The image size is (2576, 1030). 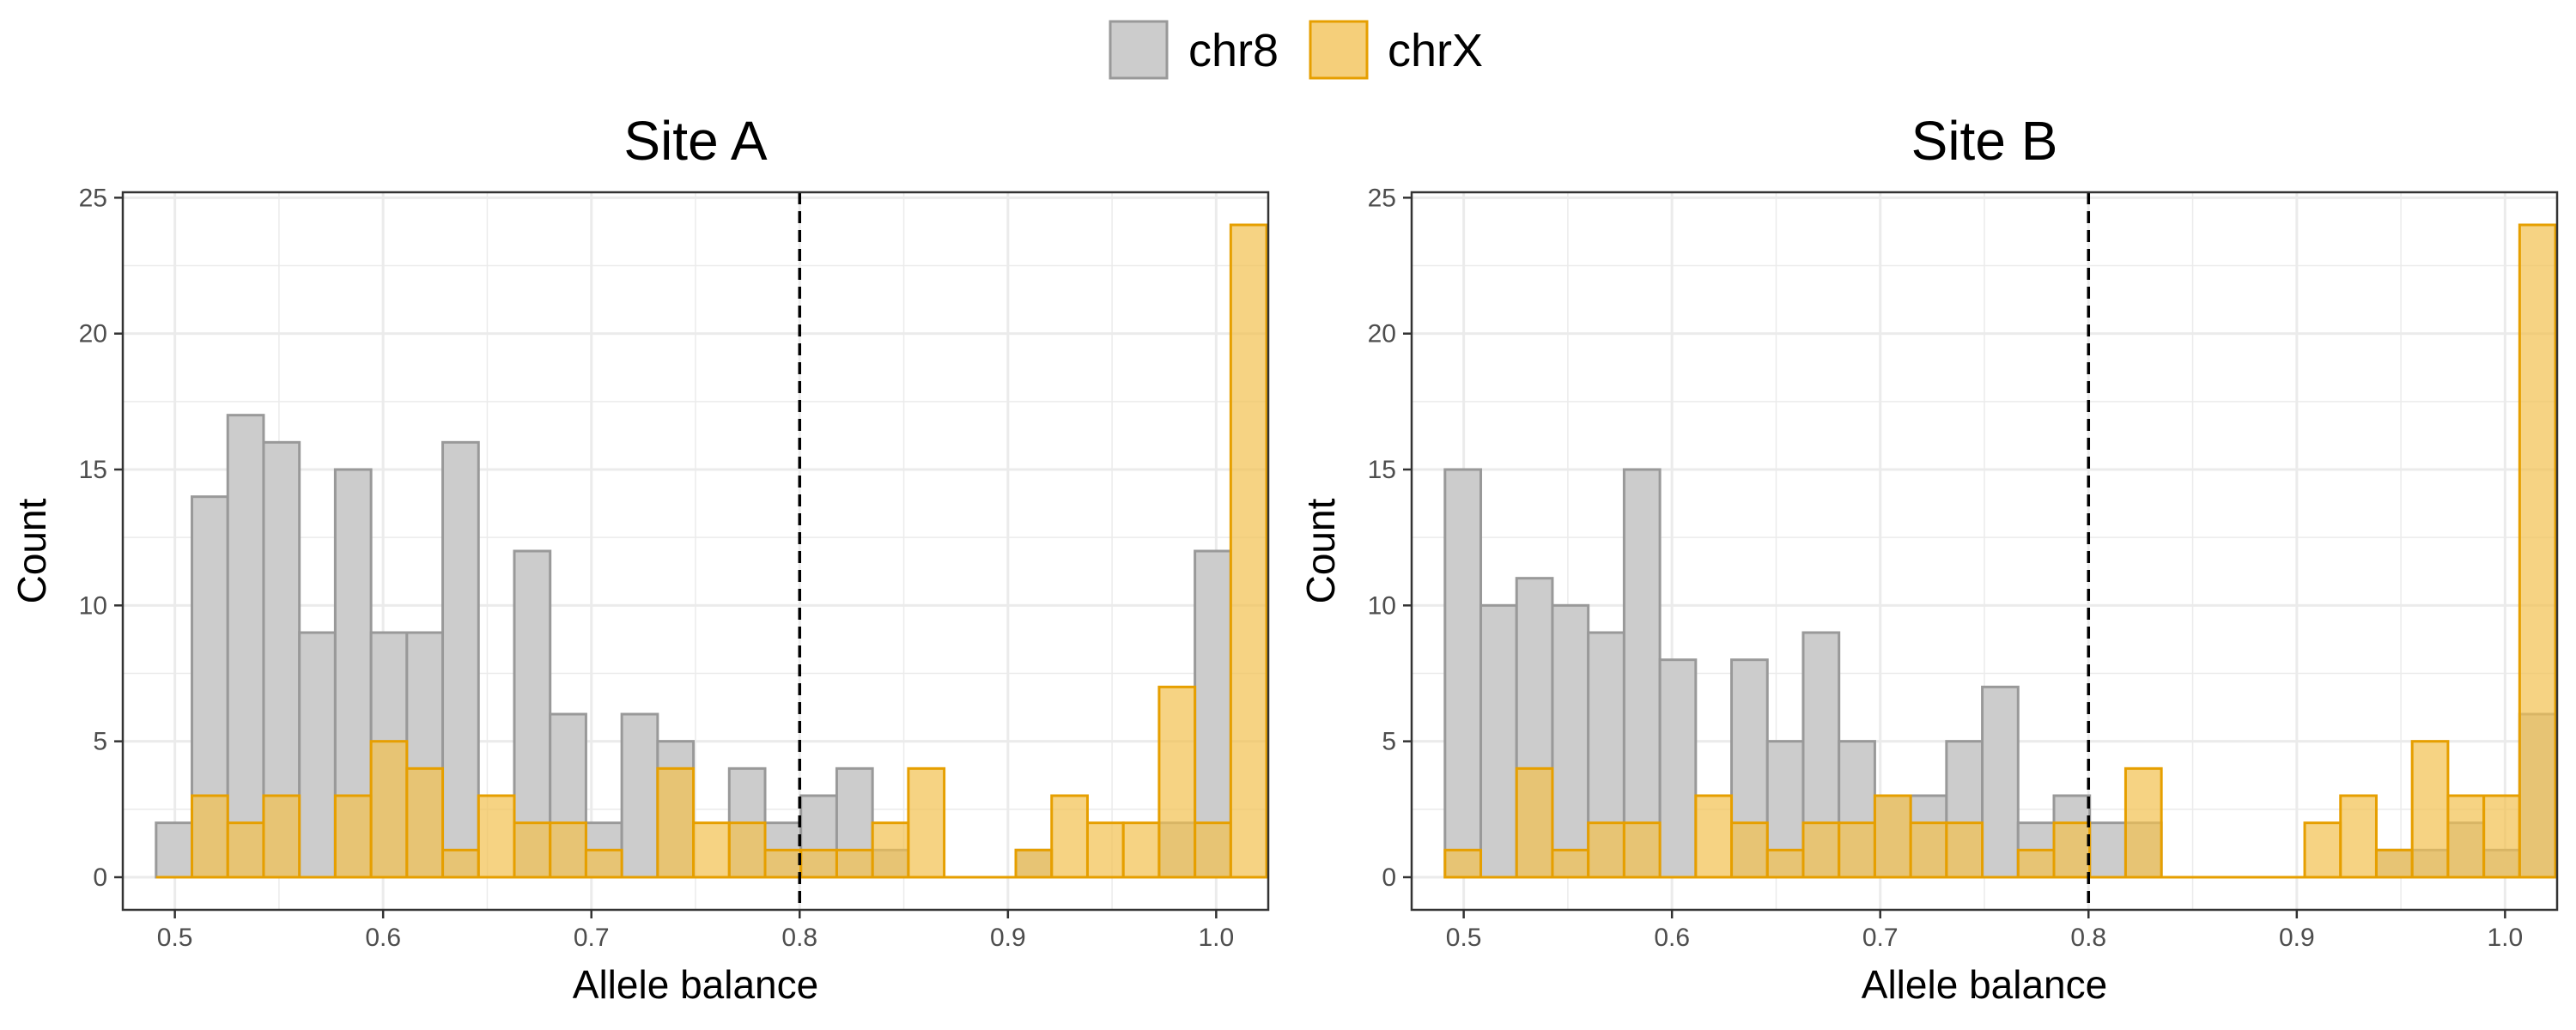 I want to click on legend: chr8 chrX, so click(x=1296, y=50).